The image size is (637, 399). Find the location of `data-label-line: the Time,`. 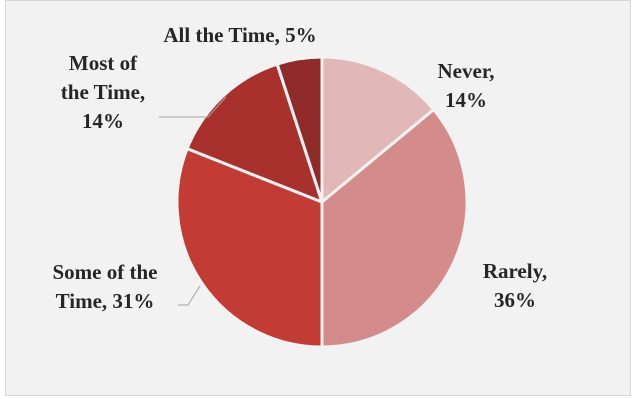

data-label-line: the Time, is located at coordinates (103, 92).